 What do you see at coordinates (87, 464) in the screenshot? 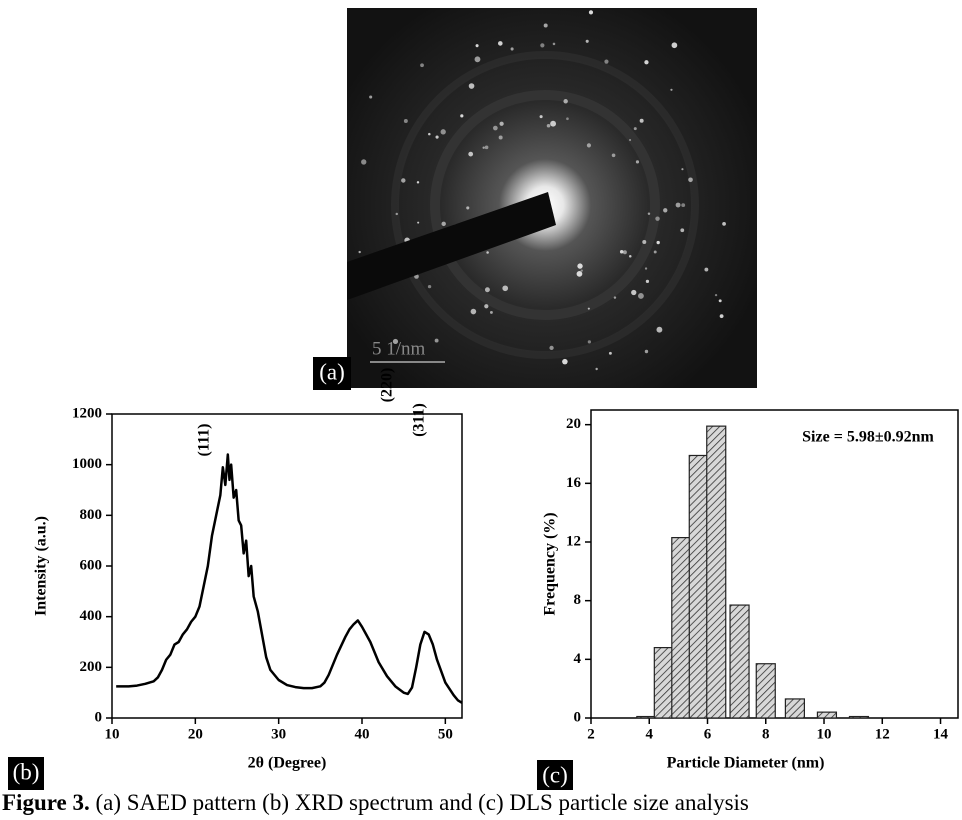
I see `y-tick-label: 1000` at bounding box center [87, 464].